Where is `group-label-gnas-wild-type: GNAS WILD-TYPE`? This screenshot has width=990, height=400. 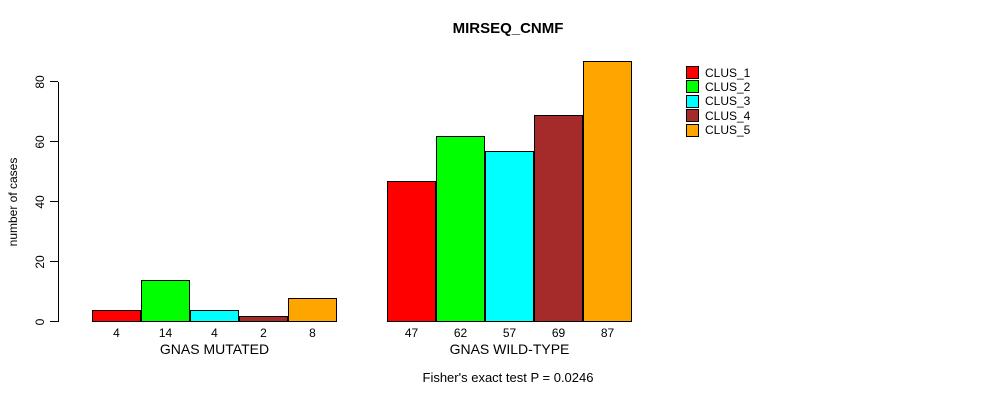
group-label-gnas-wild-type: GNAS WILD-TYPE is located at coordinates (509, 349).